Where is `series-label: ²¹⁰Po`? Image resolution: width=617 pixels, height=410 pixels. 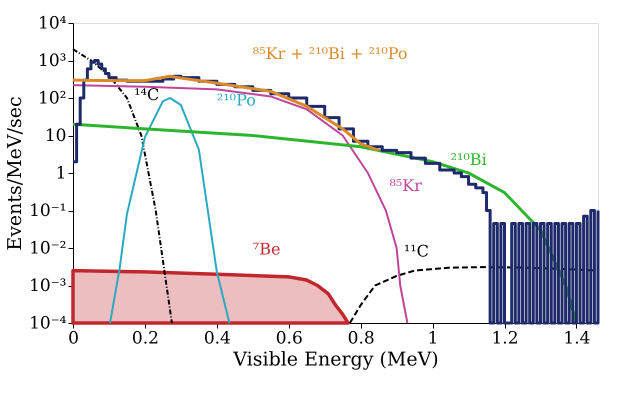
series-label: ²¹⁰Po is located at coordinates (236, 100).